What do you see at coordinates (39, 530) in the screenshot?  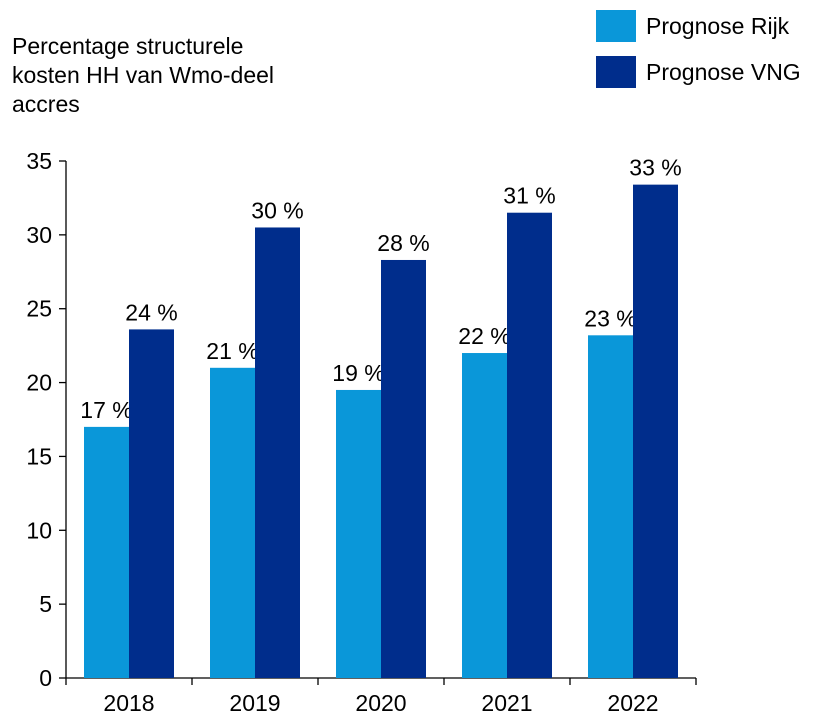 I see `y-tick-label: 10` at bounding box center [39, 530].